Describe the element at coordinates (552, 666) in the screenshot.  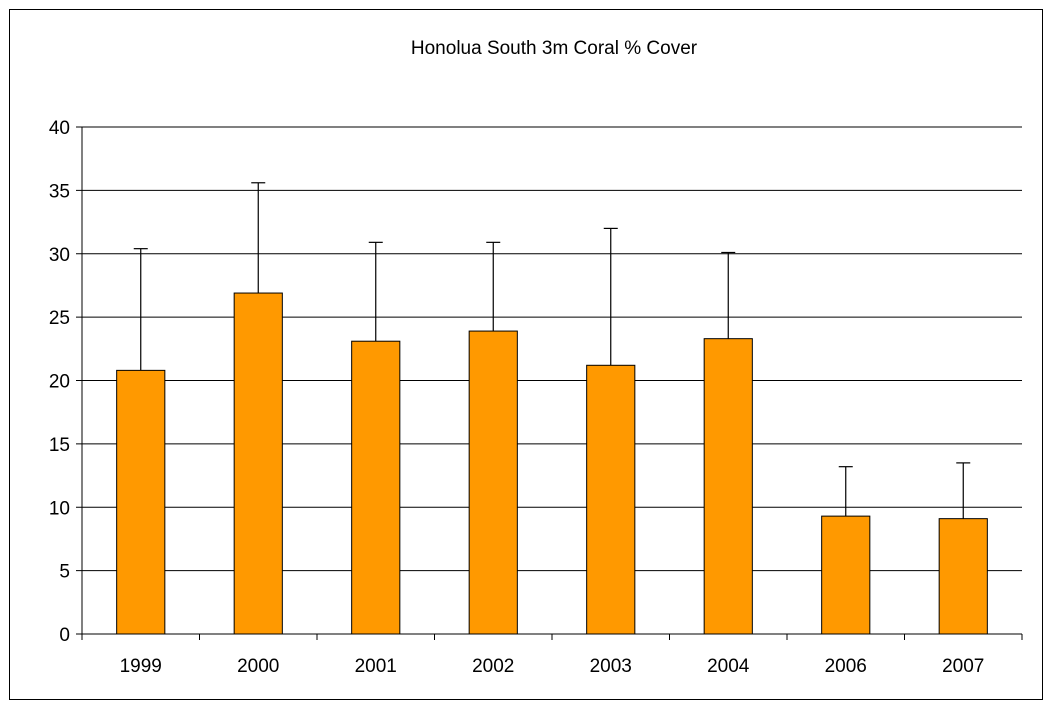
I see `x-tick-labels: 1999 2000 2001 2002 2003 2004 2006 2007` at that location.